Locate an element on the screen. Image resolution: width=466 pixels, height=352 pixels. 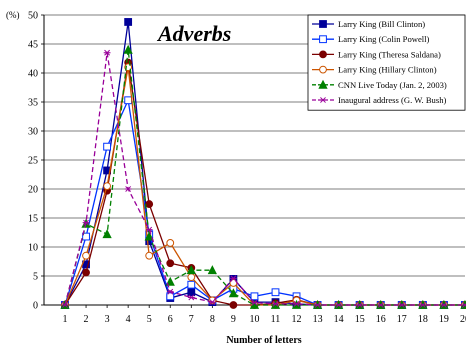
x-tick-label: 8 is located at coordinates (212, 319).